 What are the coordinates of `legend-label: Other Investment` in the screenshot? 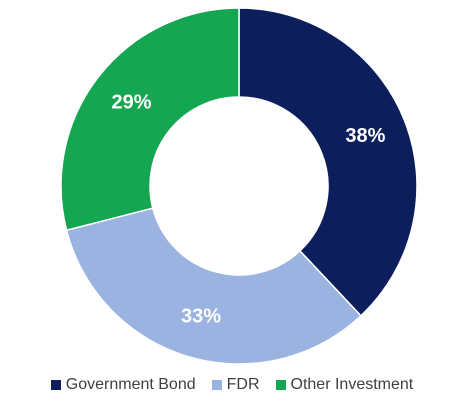 It's located at (352, 384).